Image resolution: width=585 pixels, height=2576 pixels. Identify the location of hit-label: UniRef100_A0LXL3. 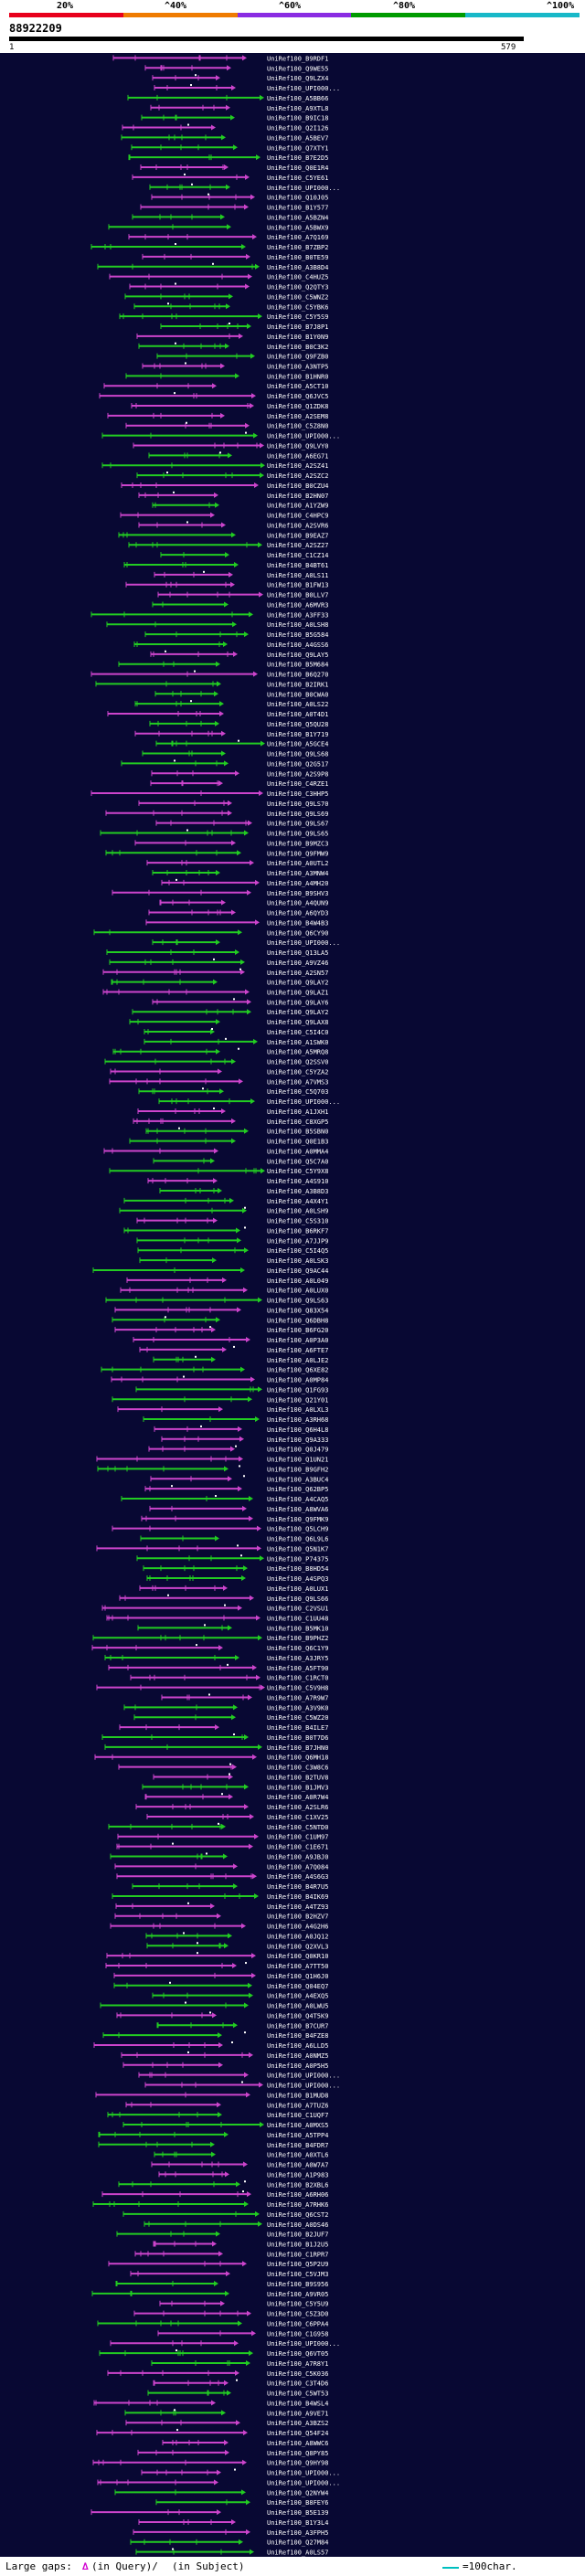
(298, 1410).